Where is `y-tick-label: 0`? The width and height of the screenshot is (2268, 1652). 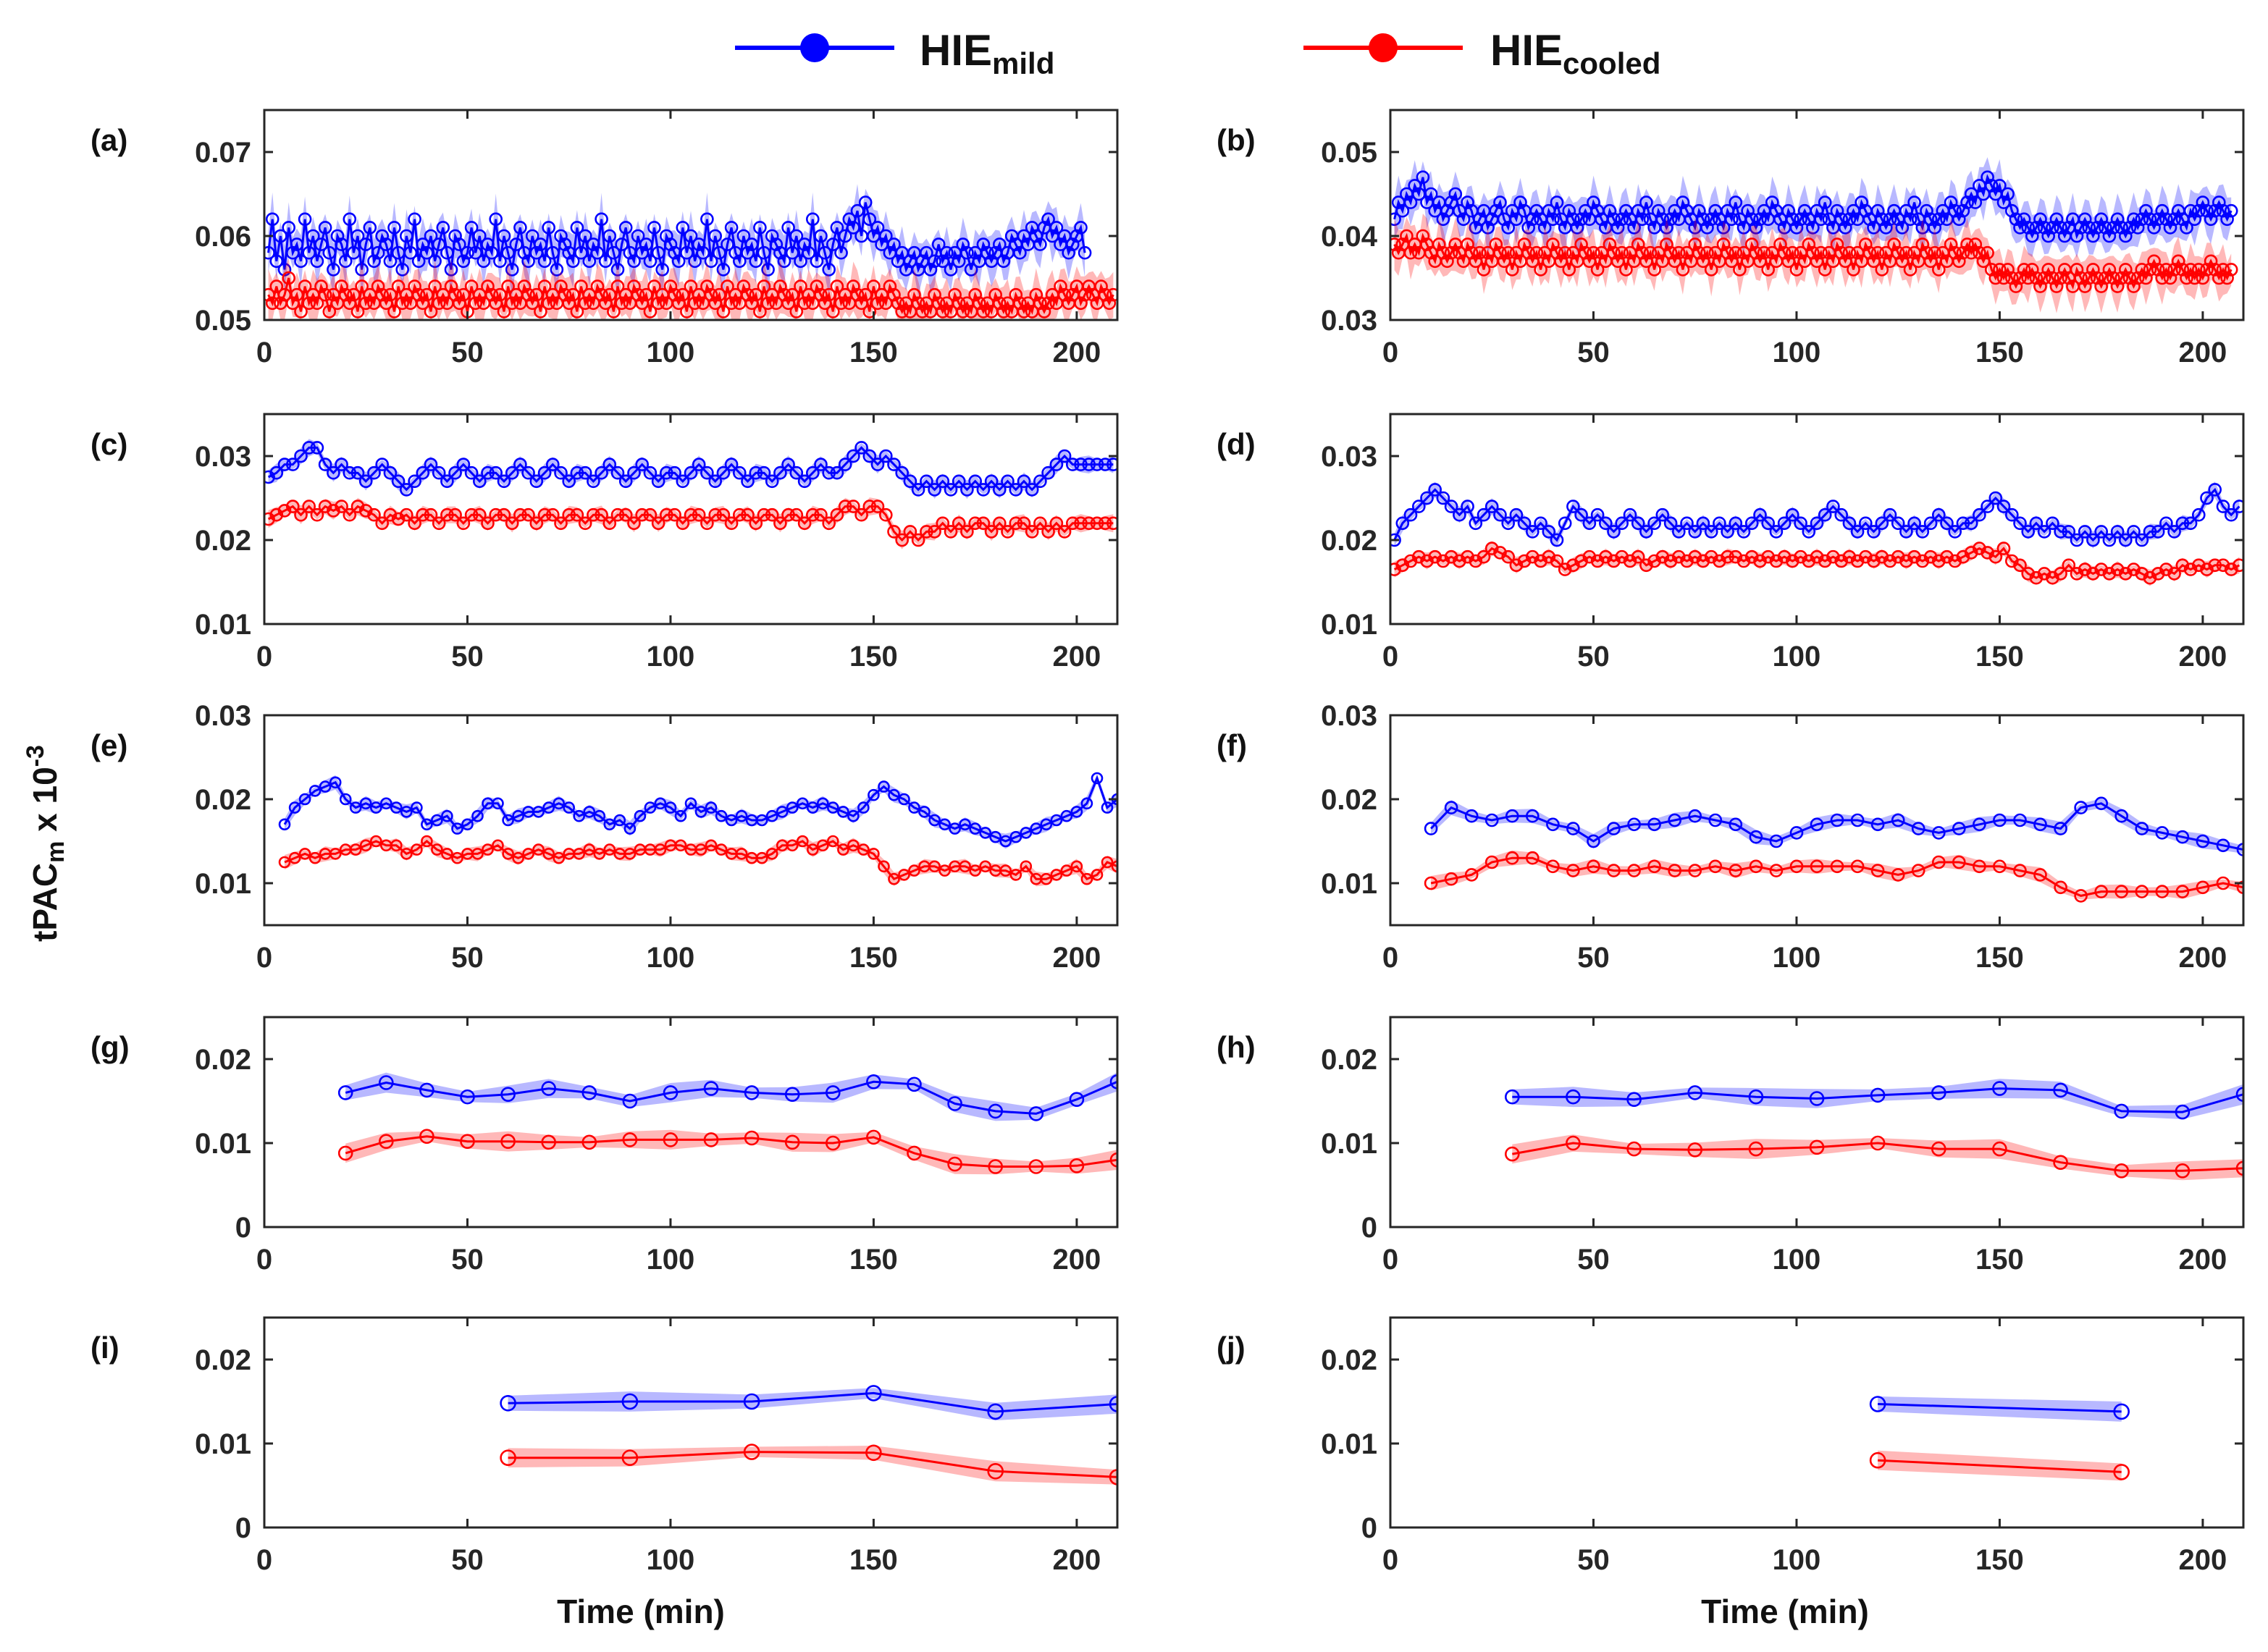
y-tick-label: 0 is located at coordinates (243, 1228).